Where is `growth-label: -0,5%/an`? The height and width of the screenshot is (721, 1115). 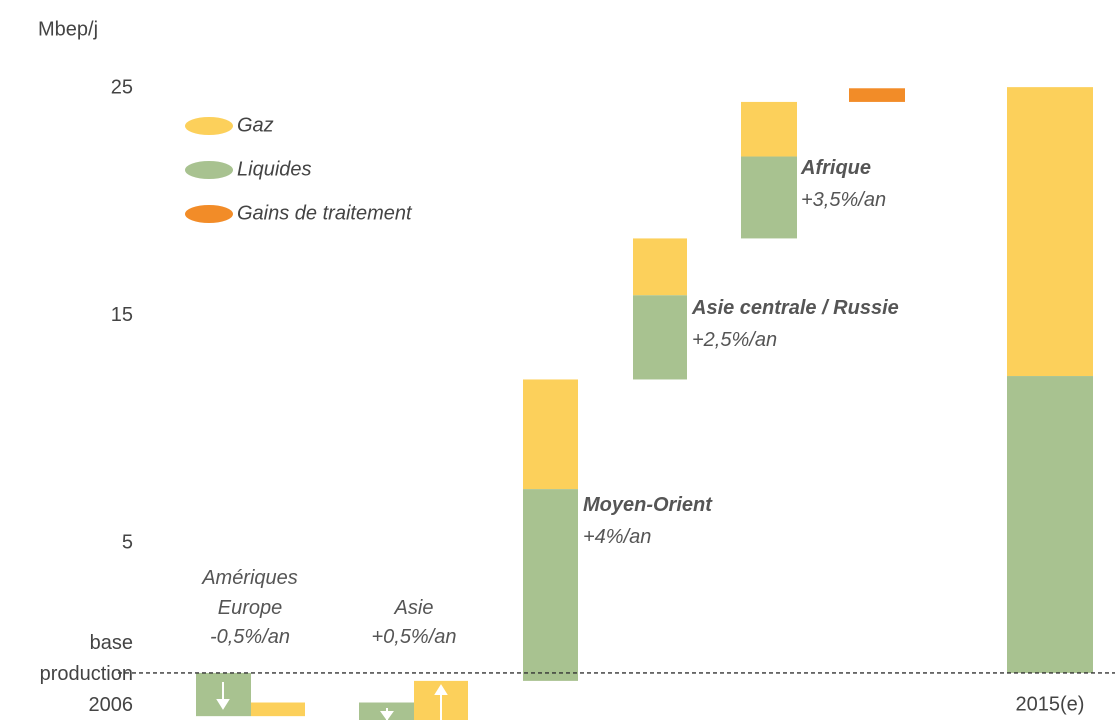 growth-label: -0,5%/an is located at coordinates (250, 637).